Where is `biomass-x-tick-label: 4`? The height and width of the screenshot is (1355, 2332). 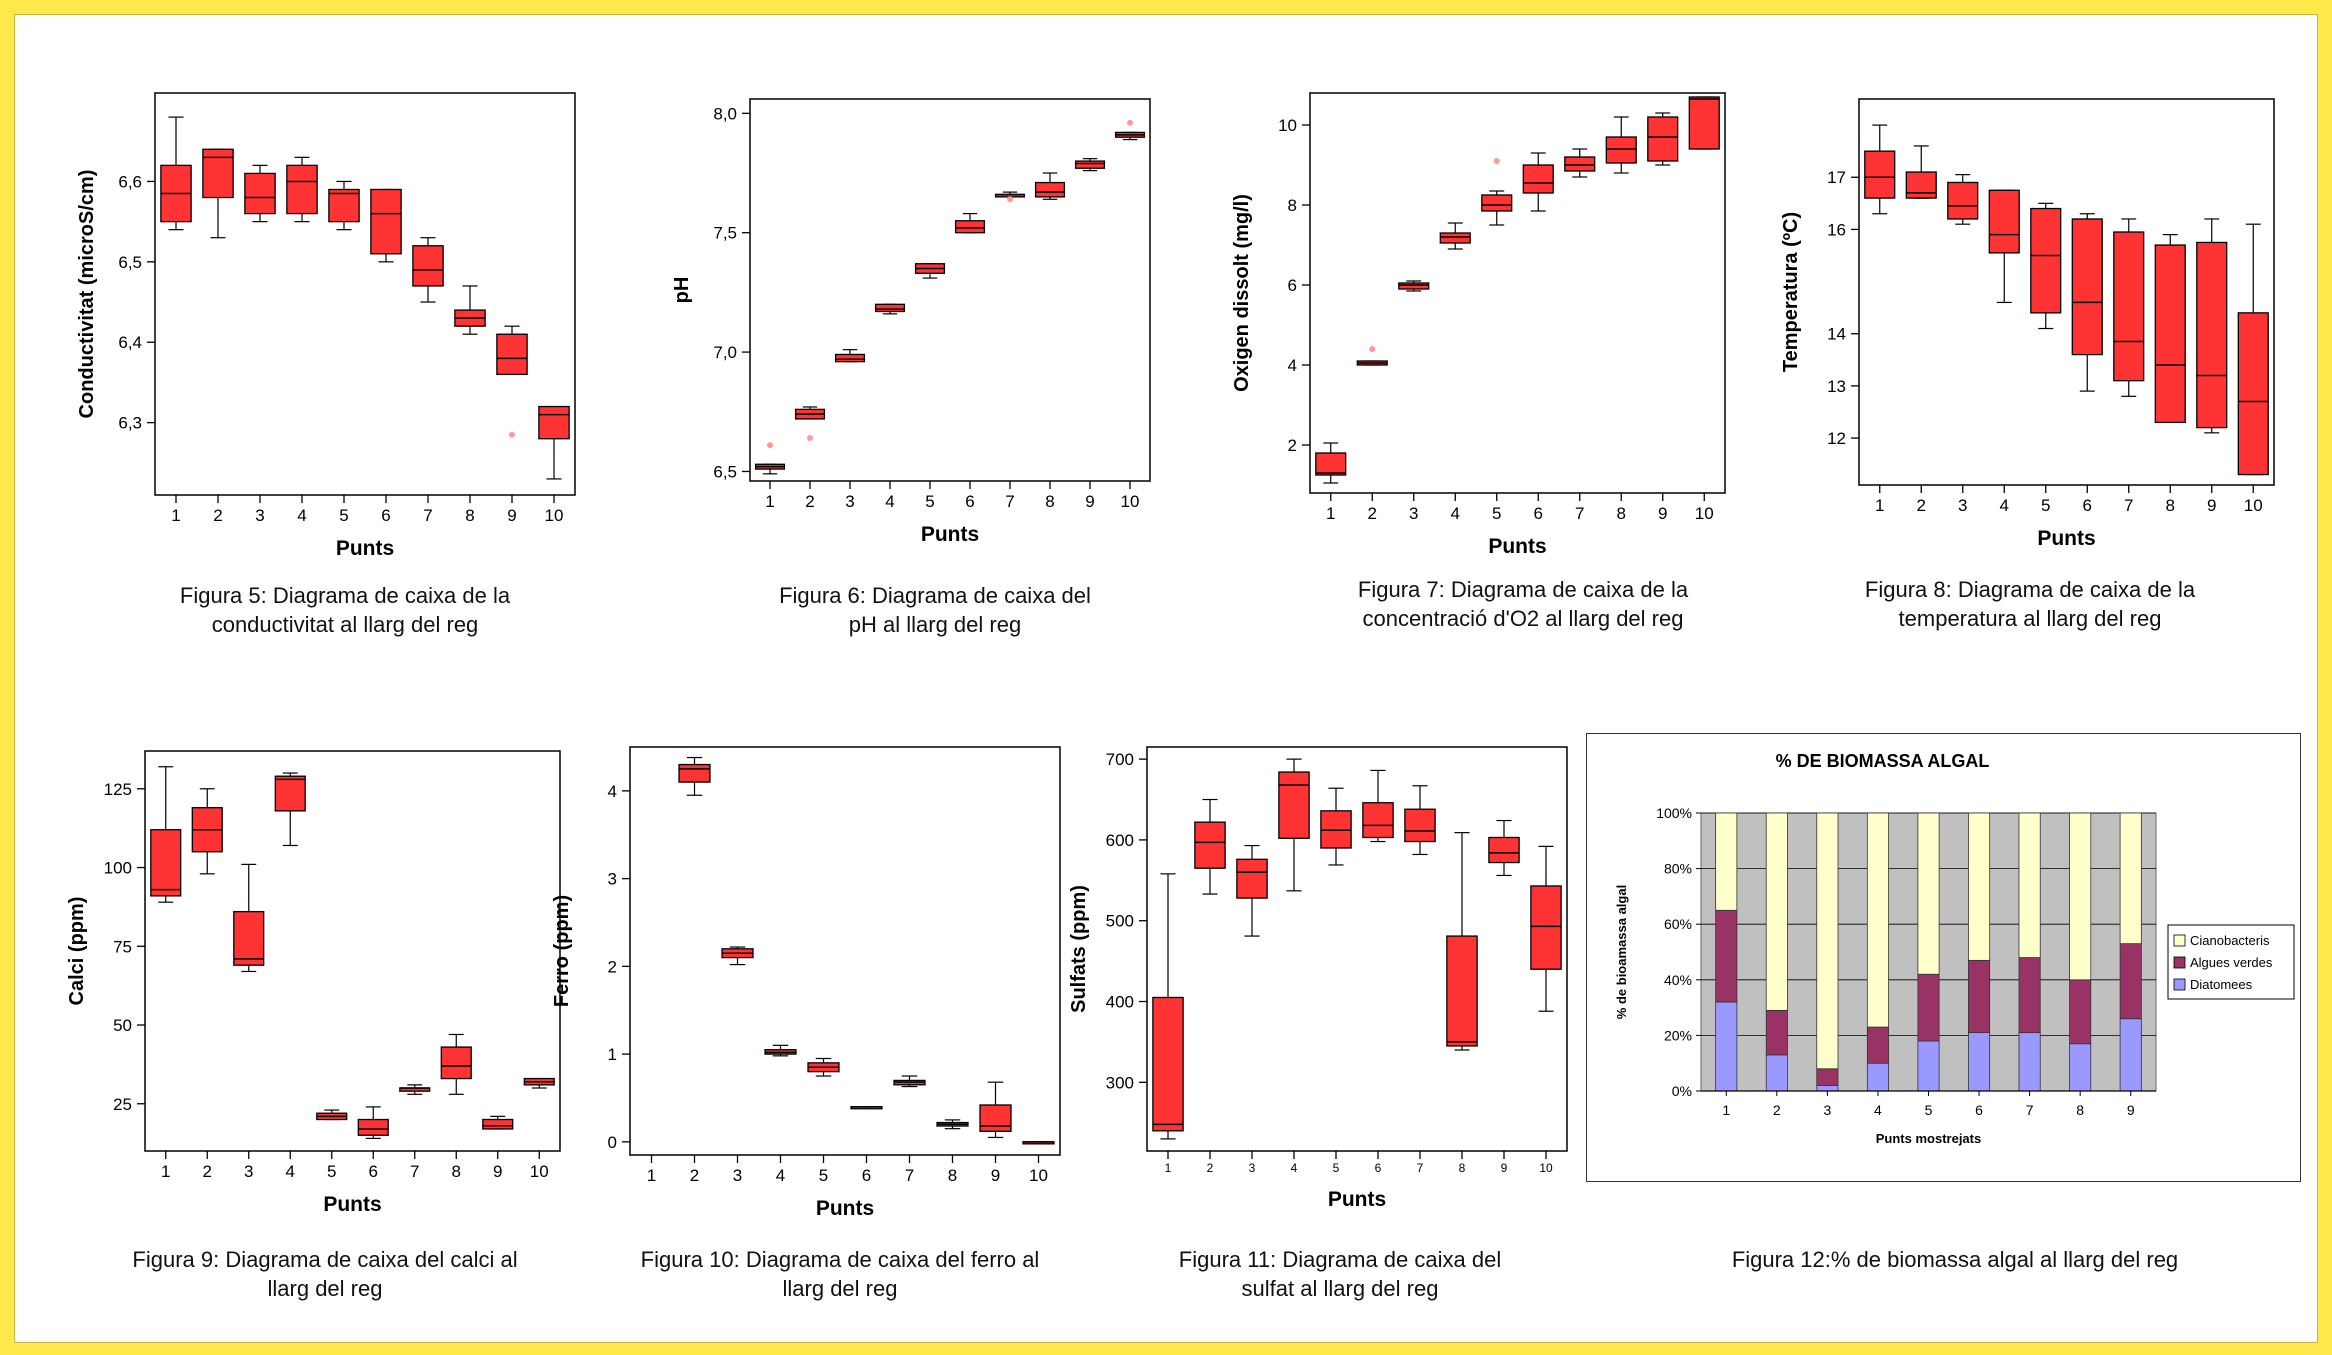 biomass-x-tick-label: 4 is located at coordinates (1878, 1110).